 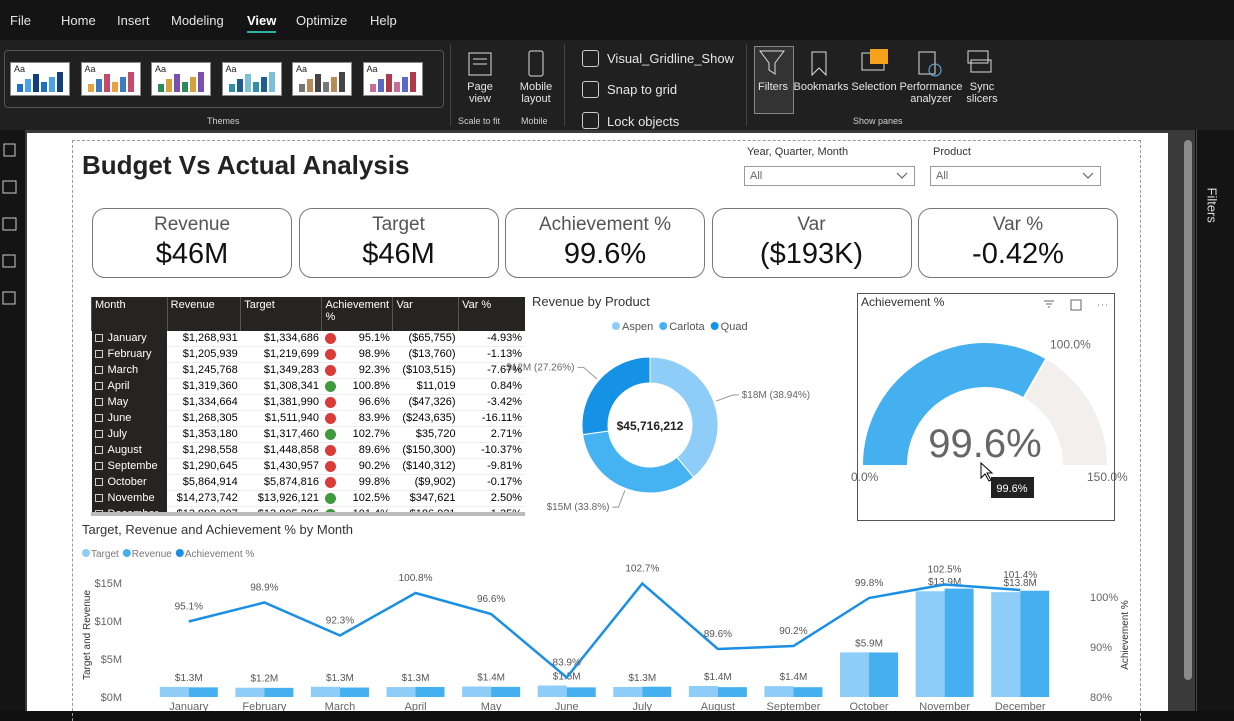 I want to click on column-header: Achievement %, so click(x=357, y=314).